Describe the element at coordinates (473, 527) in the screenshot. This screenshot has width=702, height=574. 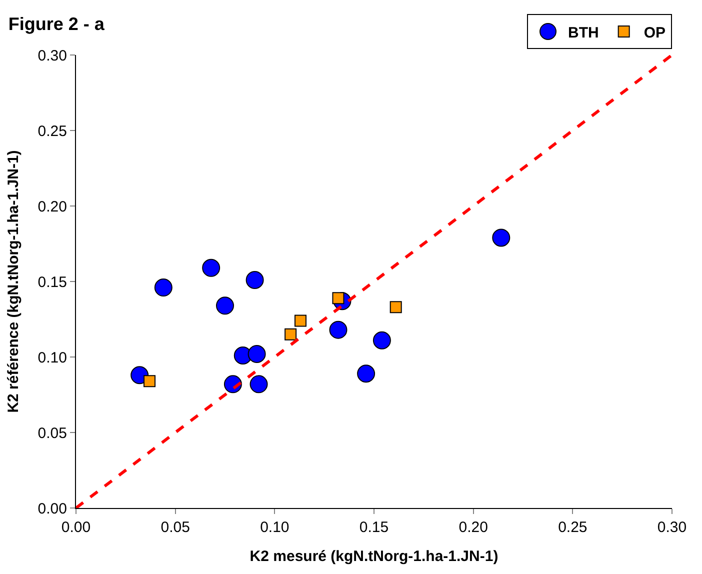
I see `x-tick-label: 0.20` at that location.